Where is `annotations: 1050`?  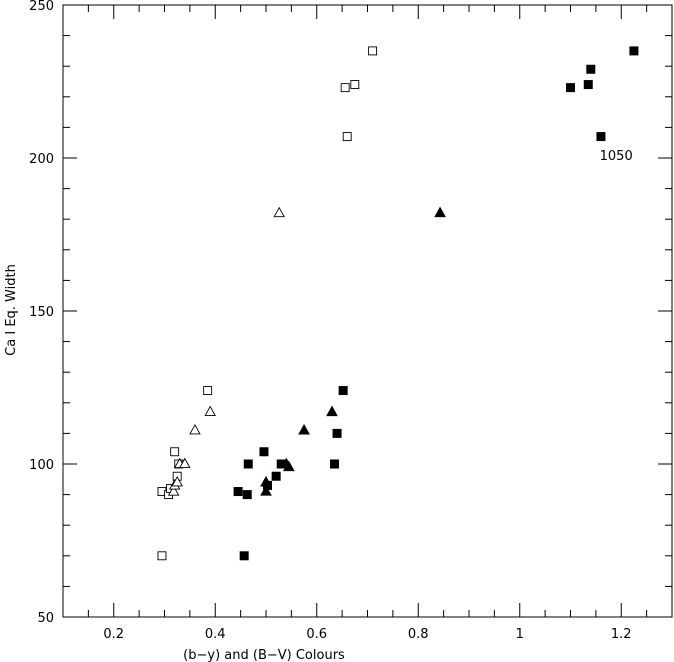 annotations: 1050 is located at coordinates (616, 156).